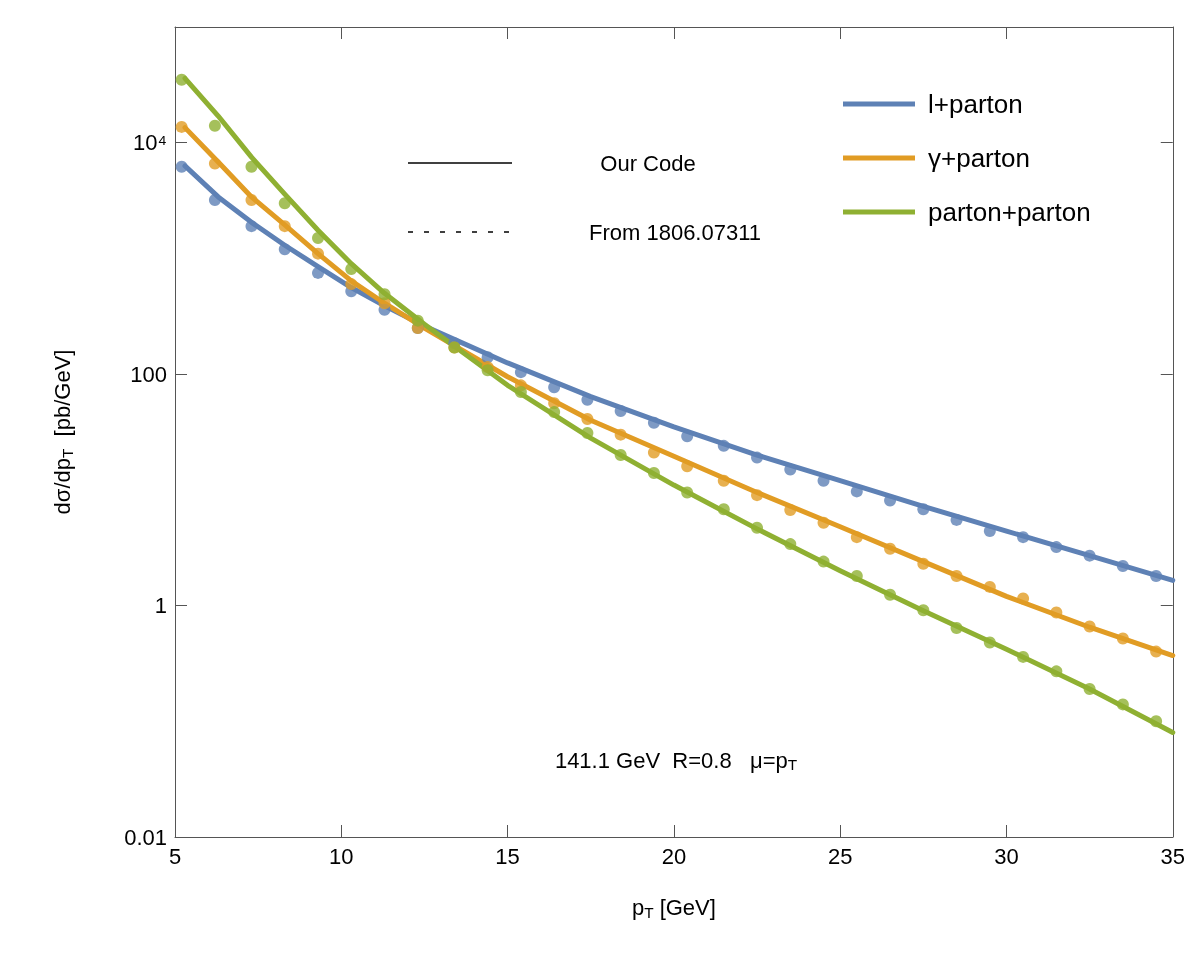  What do you see at coordinates (1006, 856) in the screenshot?
I see `x-tick-label: 30` at bounding box center [1006, 856].